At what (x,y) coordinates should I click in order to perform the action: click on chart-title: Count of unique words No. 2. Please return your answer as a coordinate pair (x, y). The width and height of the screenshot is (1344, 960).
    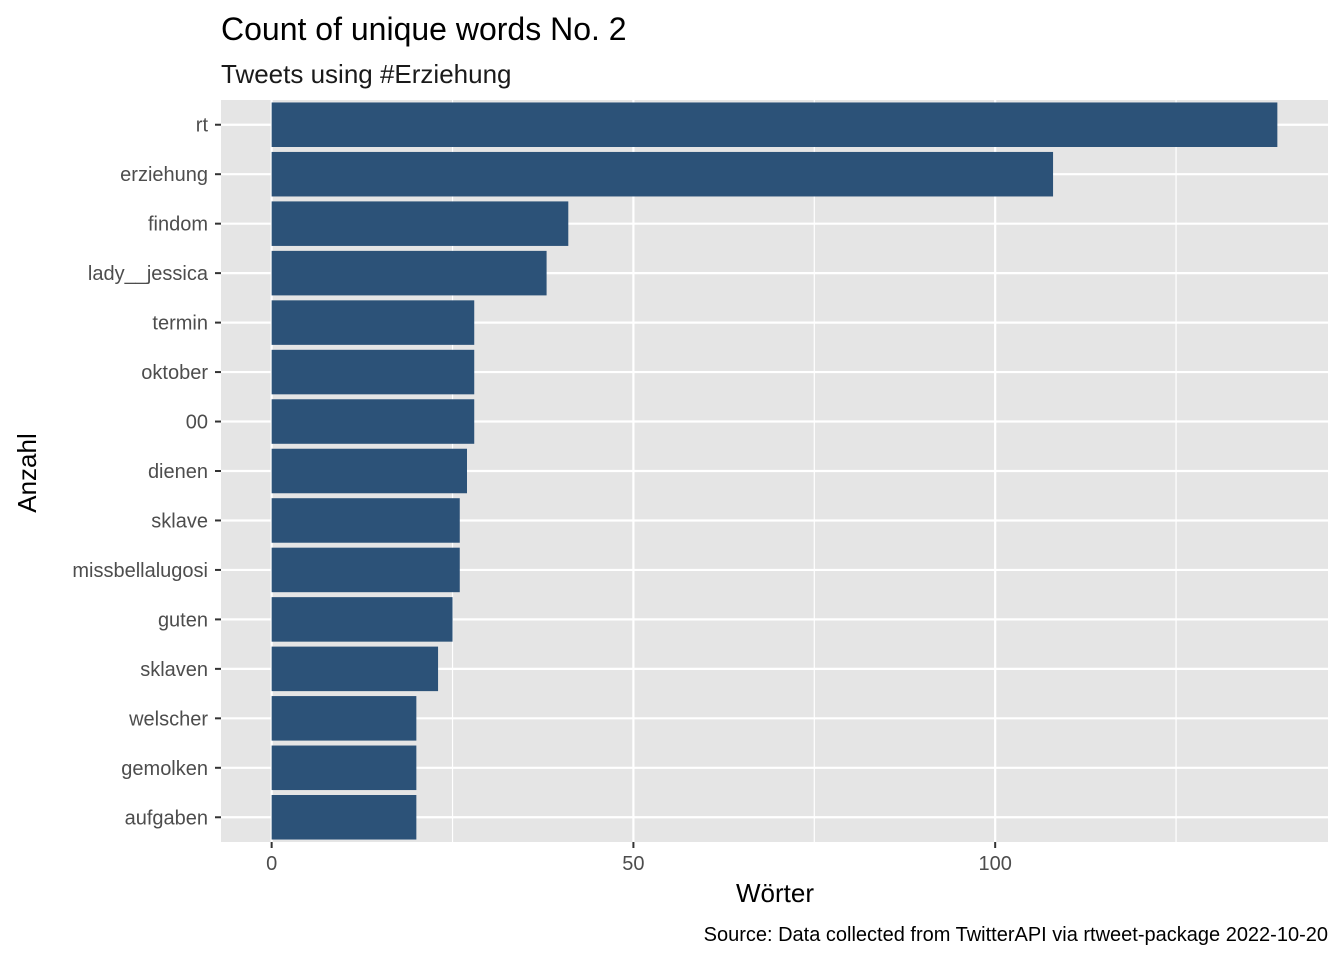
    Looking at the image, I should click on (424, 29).